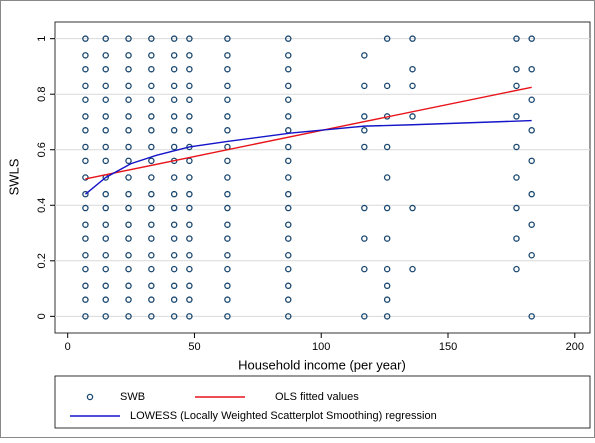 This screenshot has height=443, width=595. What do you see at coordinates (317, 397) in the screenshot?
I see `legend-label: OLS fitted values` at bounding box center [317, 397].